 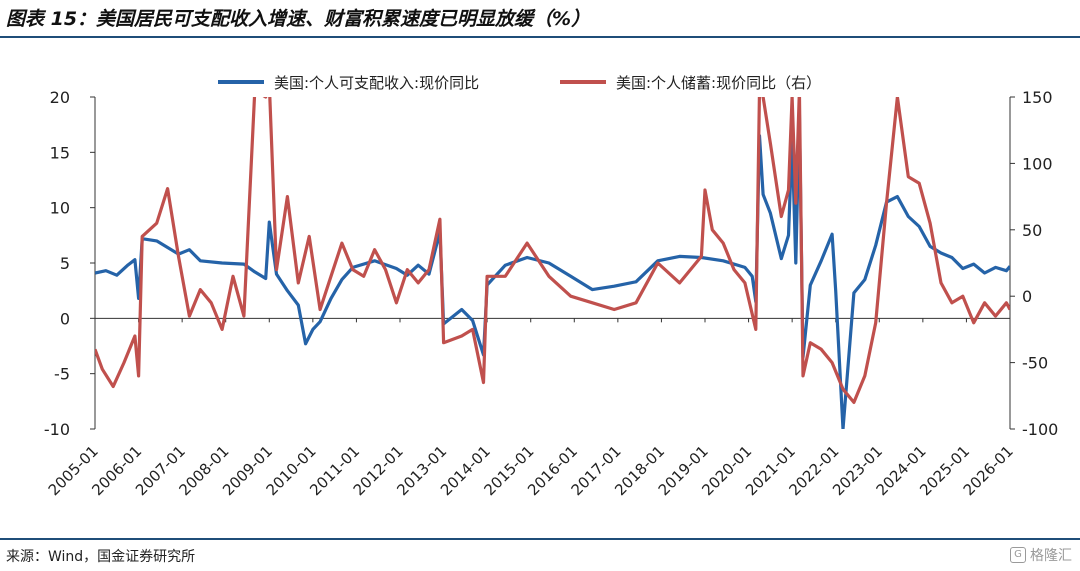 I want to click on footer-divider, so click(x=540, y=539).